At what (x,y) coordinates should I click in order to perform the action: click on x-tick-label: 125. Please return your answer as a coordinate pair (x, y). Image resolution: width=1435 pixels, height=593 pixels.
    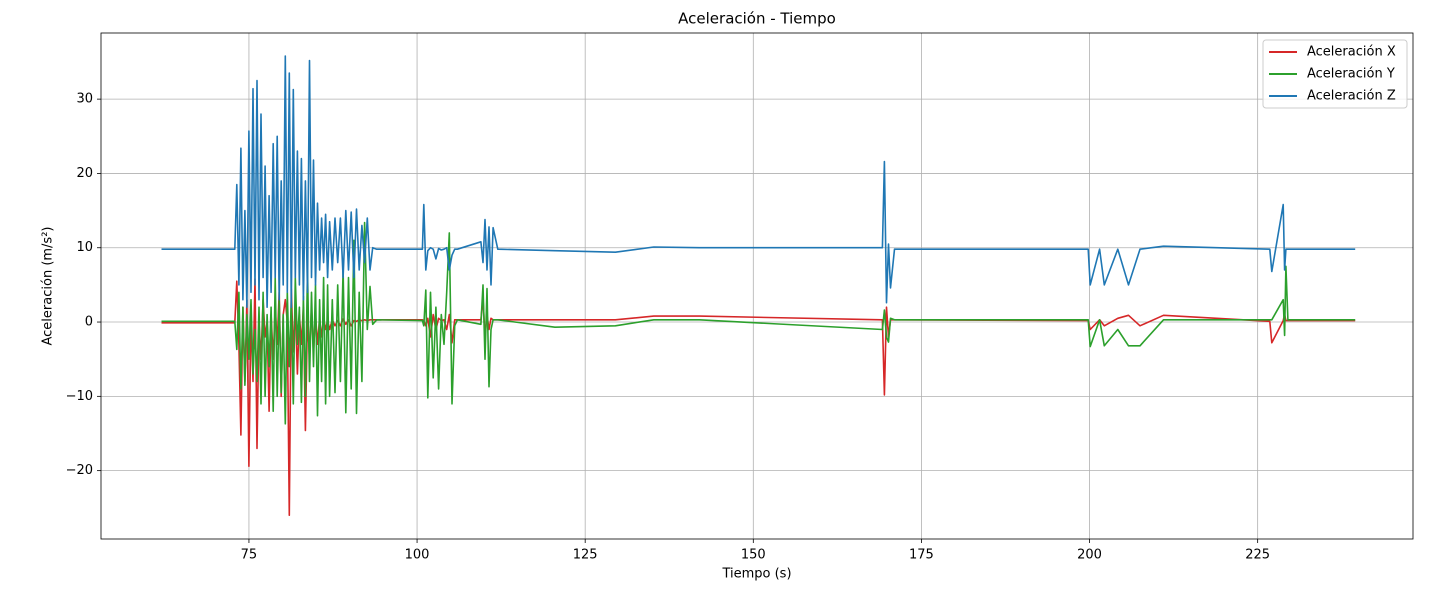
    Looking at the image, I should click on (585, 555).